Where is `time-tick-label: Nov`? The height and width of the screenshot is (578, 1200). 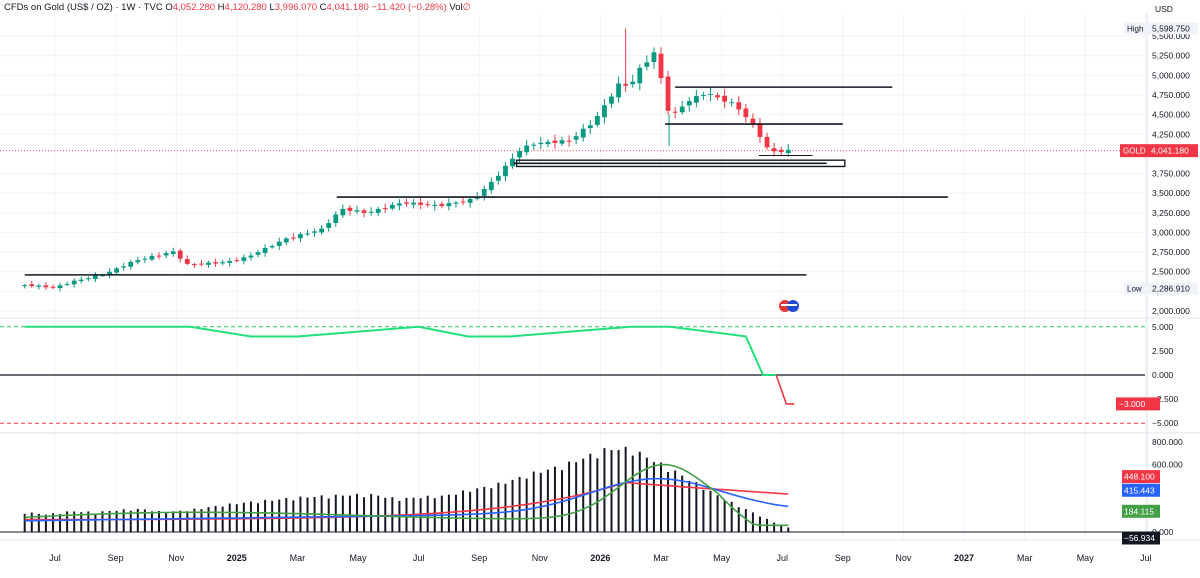 time-tick-label: Nov is located at coordinates (176, 558).